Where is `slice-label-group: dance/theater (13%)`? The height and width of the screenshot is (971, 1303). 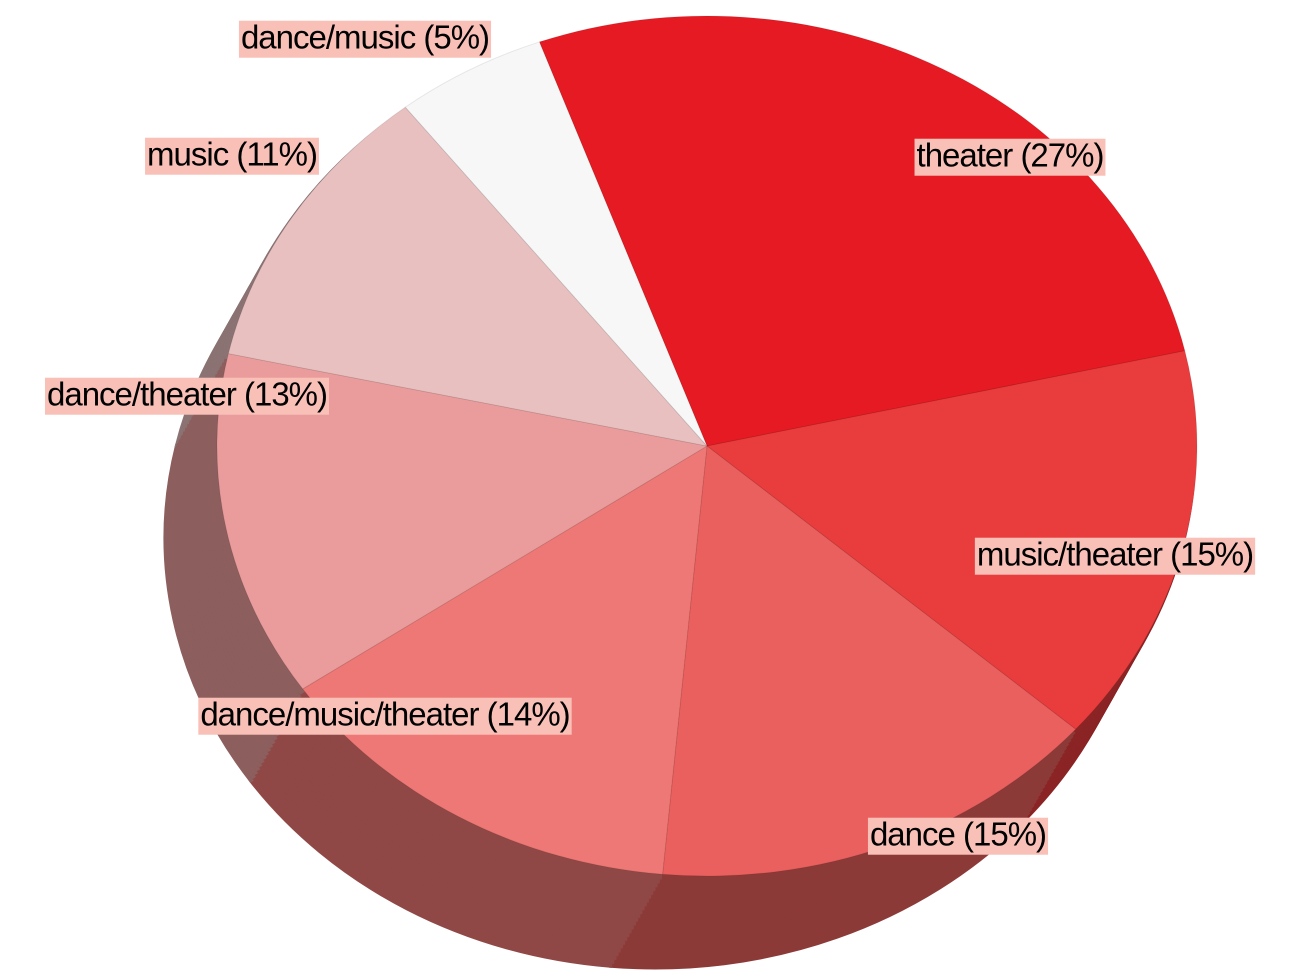 slice-label-group: dance/theater (13%) is located at coordinates (187, 395).